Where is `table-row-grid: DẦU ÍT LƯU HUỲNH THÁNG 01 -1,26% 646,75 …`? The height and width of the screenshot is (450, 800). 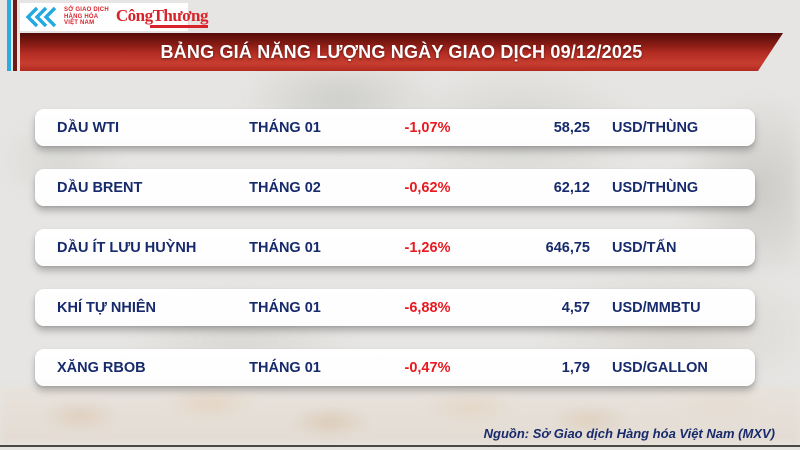 table-row-grid: DẦU ÍT LƯU HUỲNH THÁNG 01 -1,26% 646,75 … is located at coordinates (395, 247).